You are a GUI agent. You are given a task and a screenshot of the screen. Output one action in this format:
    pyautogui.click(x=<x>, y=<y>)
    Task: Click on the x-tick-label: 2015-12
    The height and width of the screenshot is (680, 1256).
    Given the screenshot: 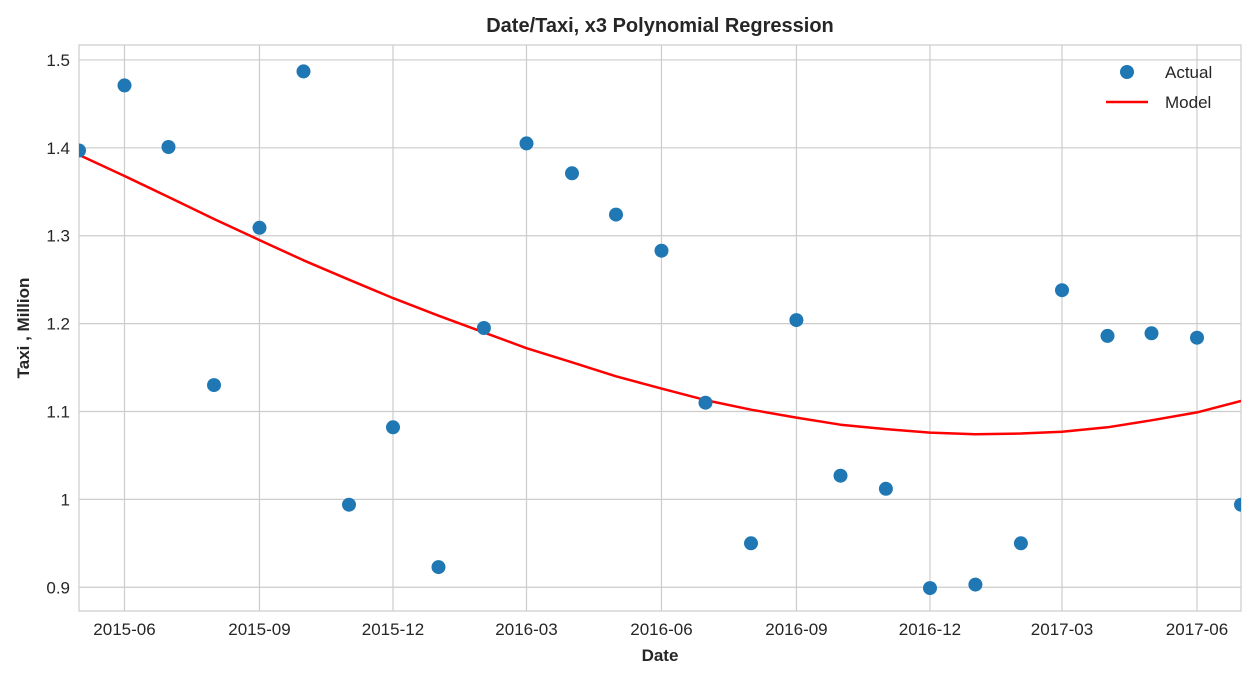 What is the action you would take?
    pyautogui.click(x=393, y=629)
    